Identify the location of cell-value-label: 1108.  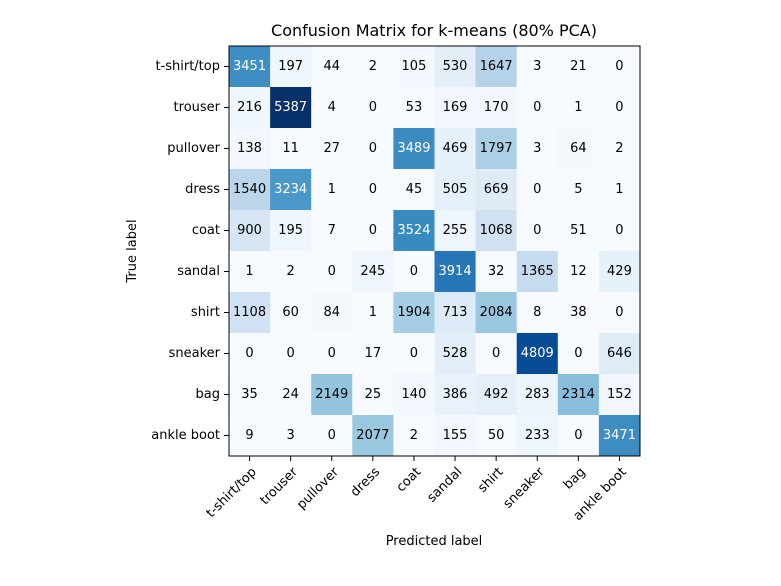
(249, 312).